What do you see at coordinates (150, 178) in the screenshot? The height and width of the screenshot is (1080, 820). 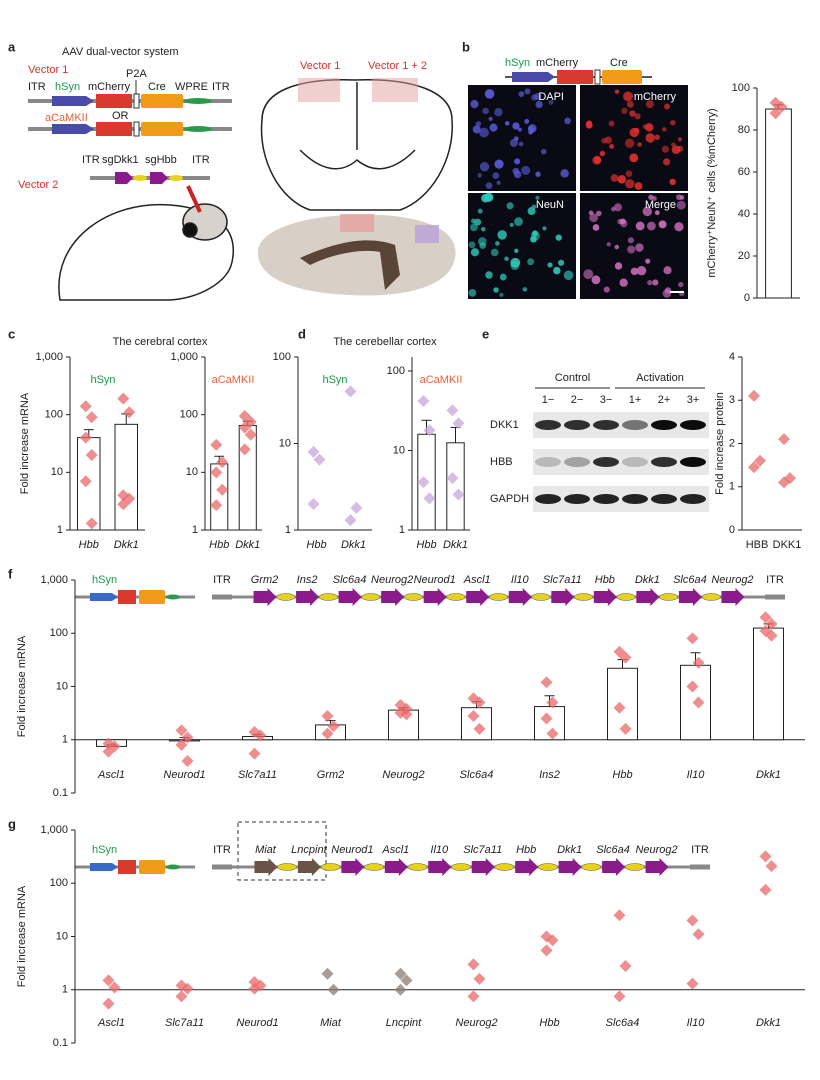 I see `vector-2-construct` at bounding box center [150, 178].